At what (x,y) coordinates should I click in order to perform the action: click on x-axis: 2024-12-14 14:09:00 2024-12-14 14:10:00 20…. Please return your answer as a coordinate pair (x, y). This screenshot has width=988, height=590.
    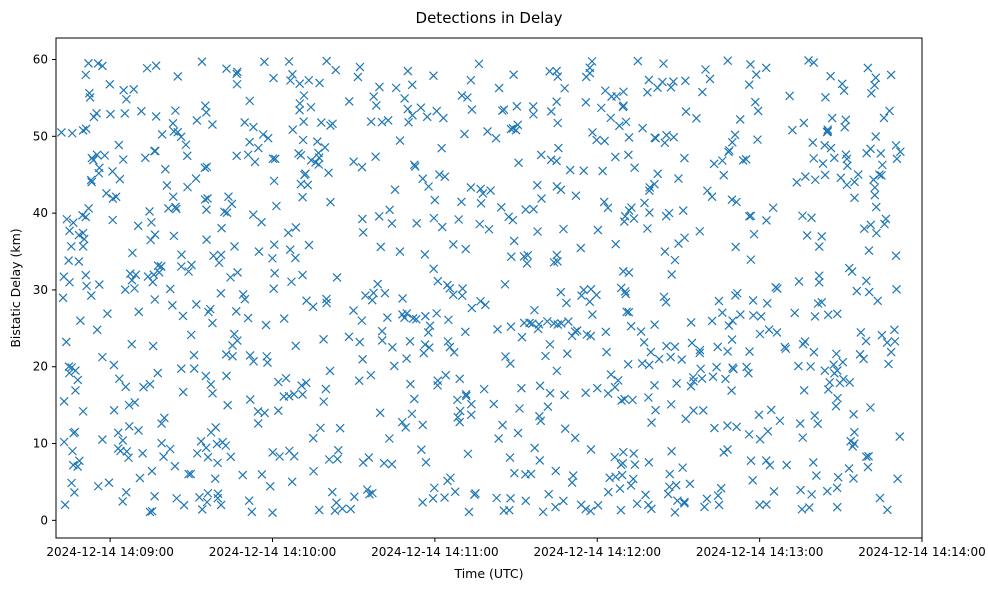
    Looking at the image, I should click on (516, 548).